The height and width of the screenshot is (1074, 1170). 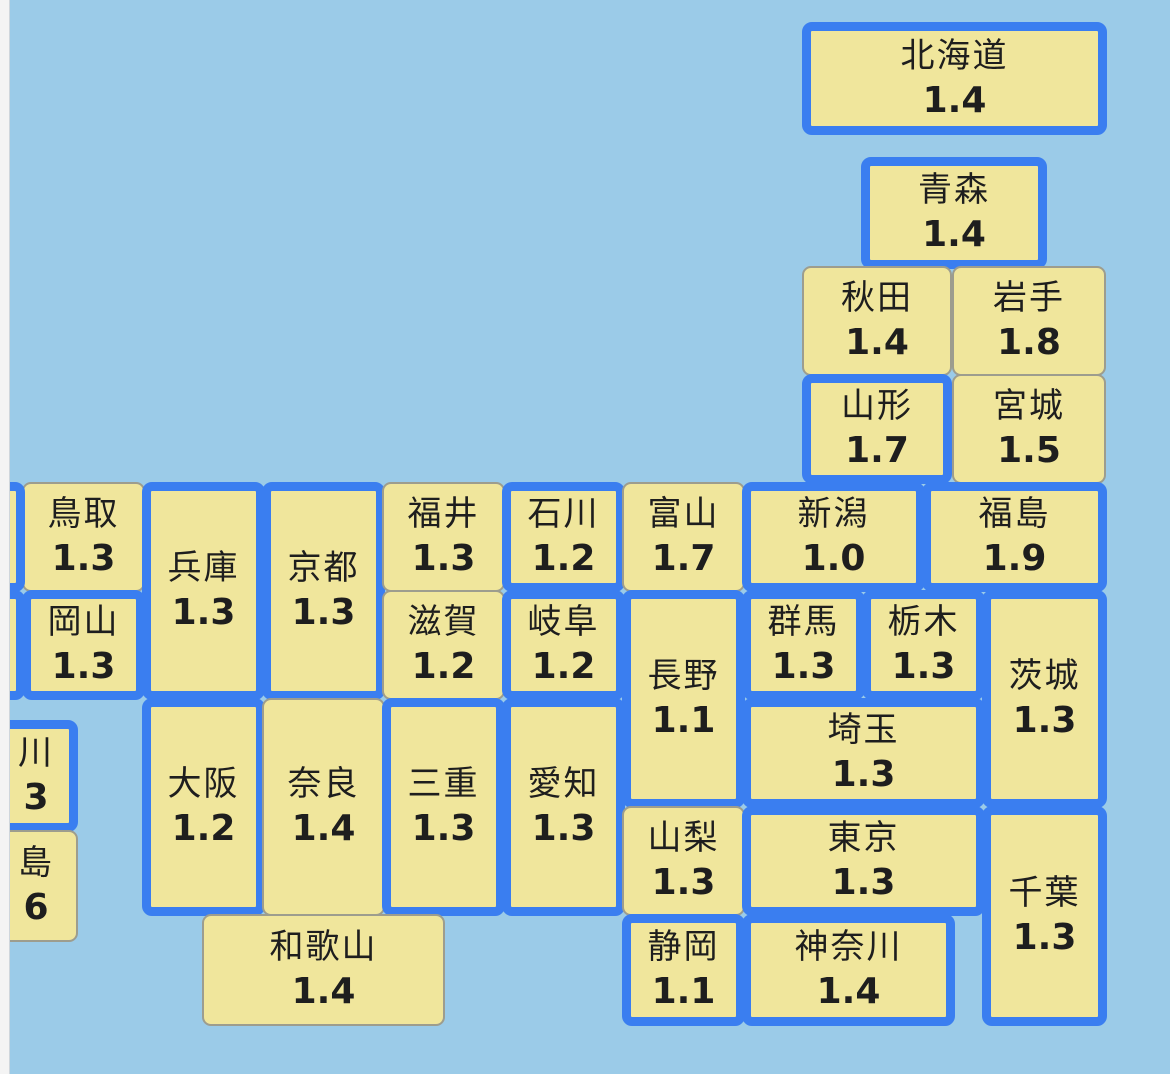 I want to click on prefecture-tile-kanagawa: 神奈川 1.4, so click(x=848, y=970).